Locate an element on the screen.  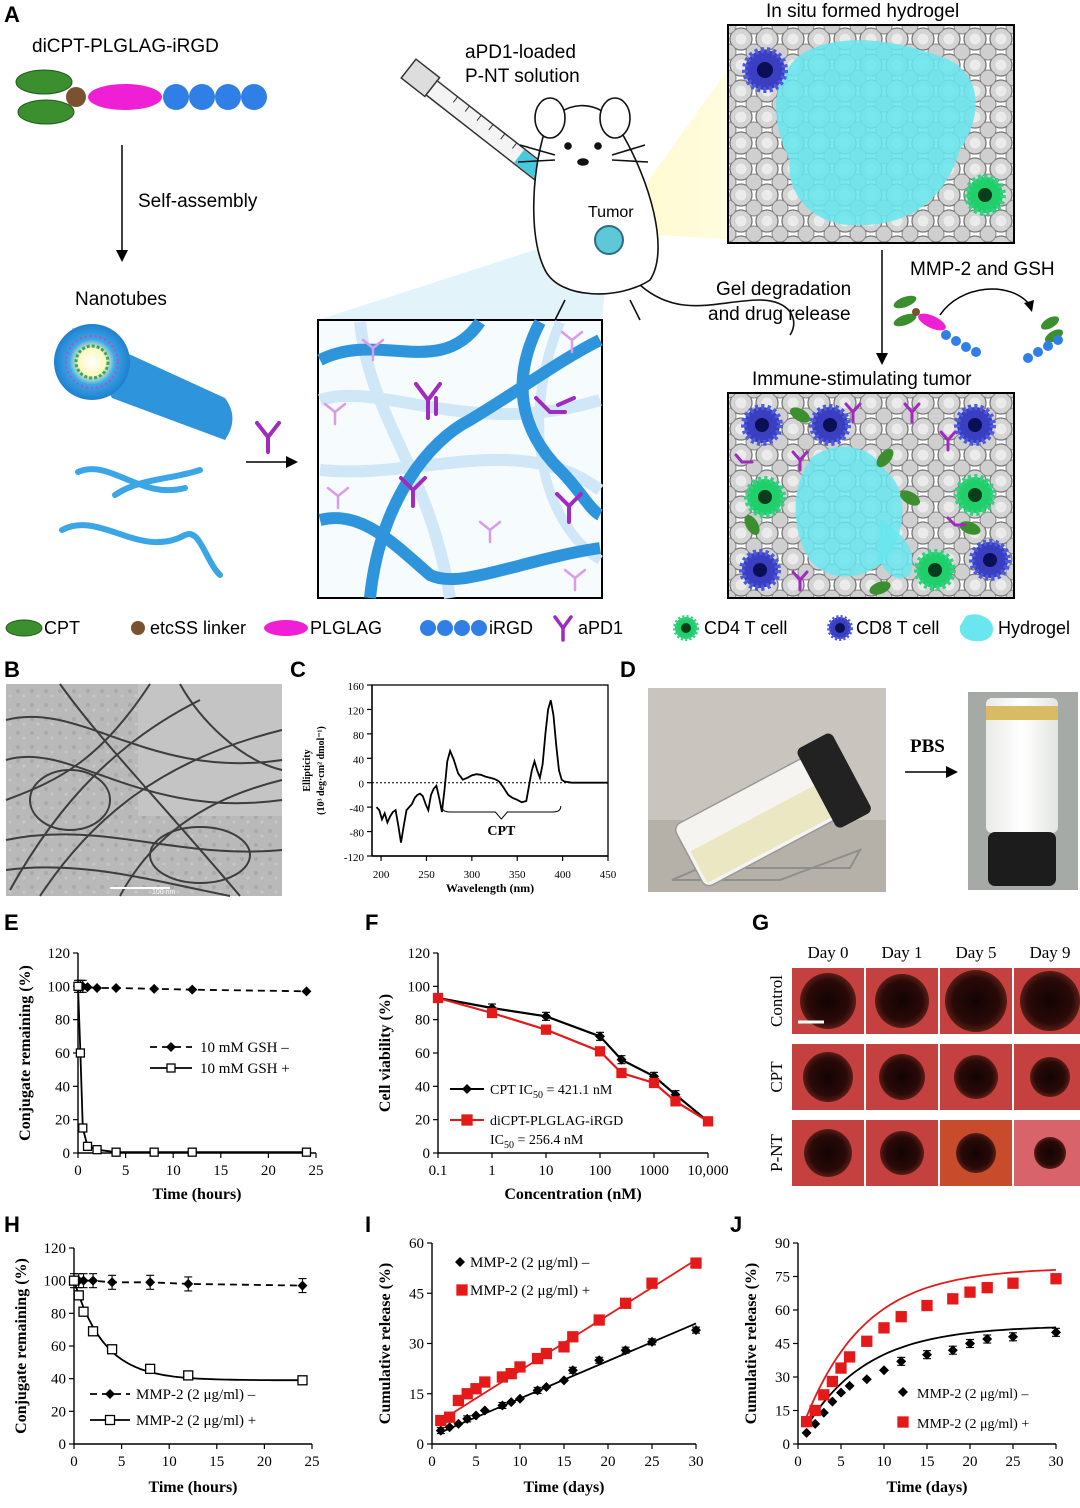
cleavage-arrowhead is located at coordinates (1029, 306).